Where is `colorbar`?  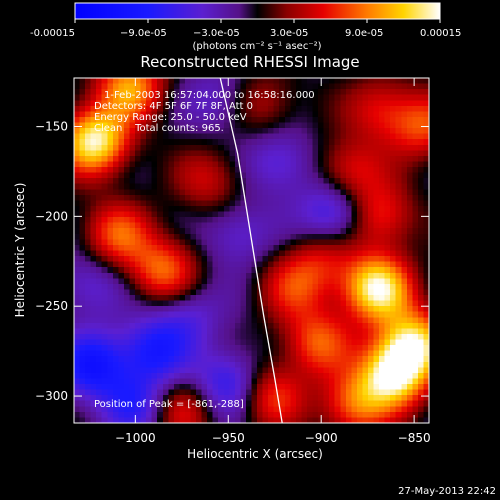
colorbar is located at coordinates (257, 11).